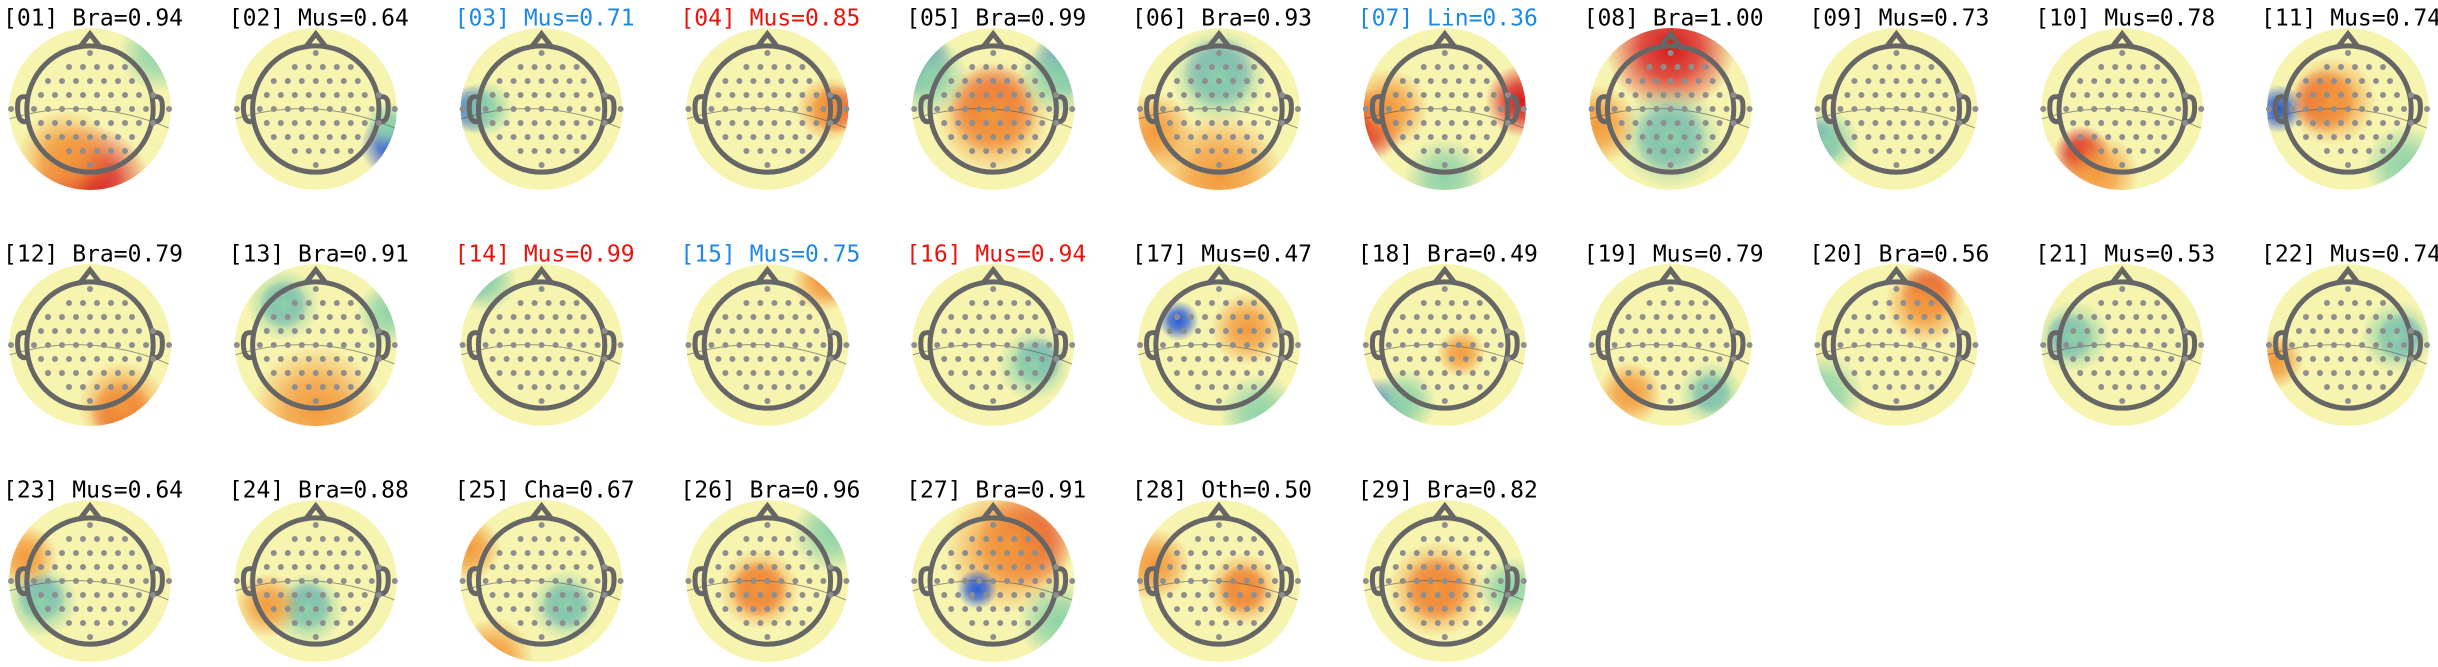 This screenshot has height=667, width=2438. Describe the element at coordinates (2348, 39) in the screenshot. I see `nose` at that location.